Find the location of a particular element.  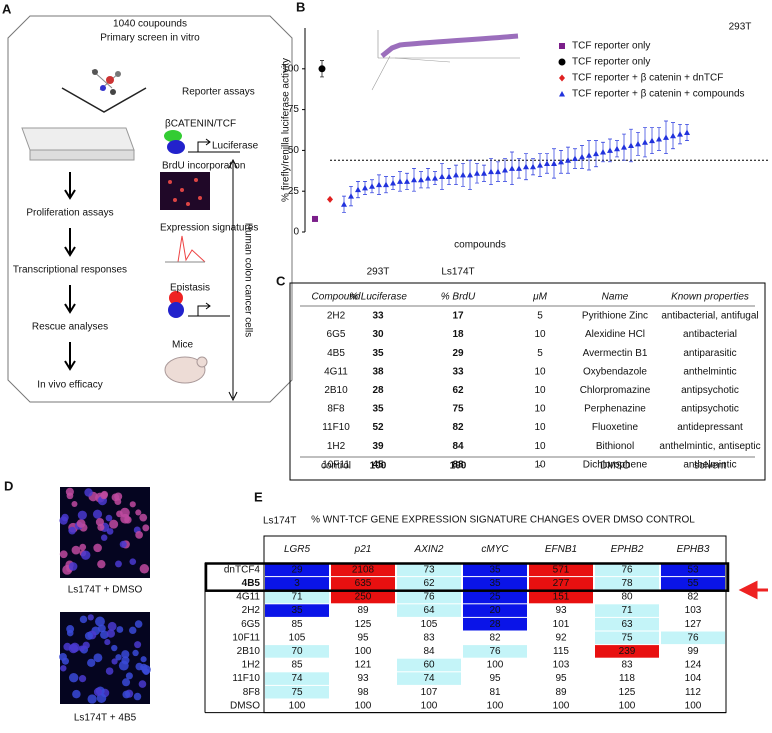

panel-label: D is located at coordinates (8, 485).